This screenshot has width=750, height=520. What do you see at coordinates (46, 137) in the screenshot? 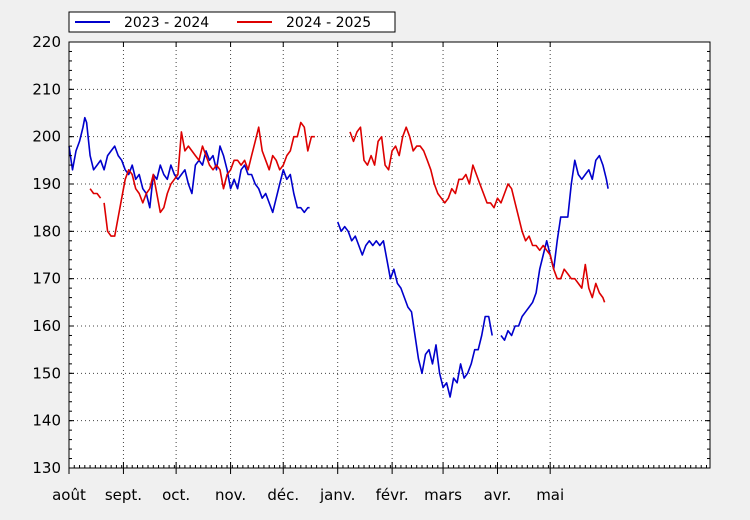
I see `y-tick-label: 200` at bounding box center [46, 137].